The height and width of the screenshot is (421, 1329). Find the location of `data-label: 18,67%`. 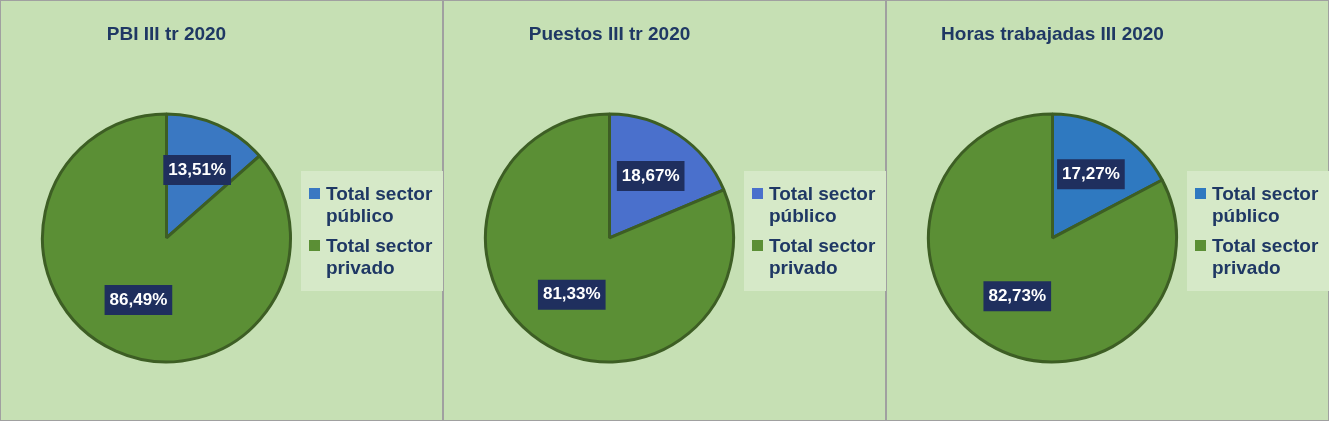

data-label: 18,67% is located at coordinates (650, 175).